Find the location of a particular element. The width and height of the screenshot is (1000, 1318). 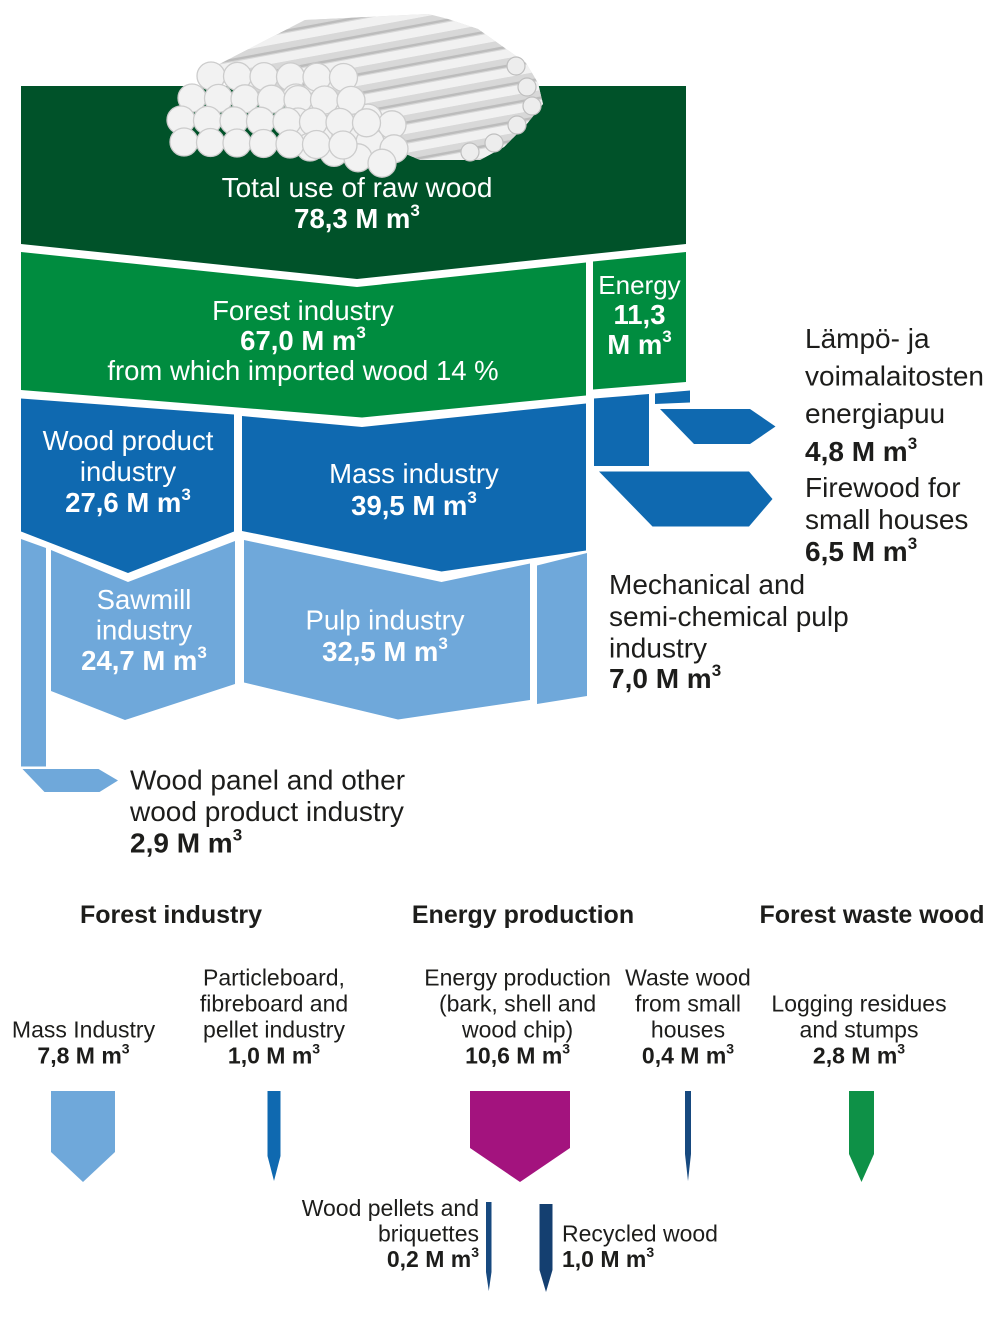

svg-text: 2,8 M m3 is located at coordinates (859, 1055).